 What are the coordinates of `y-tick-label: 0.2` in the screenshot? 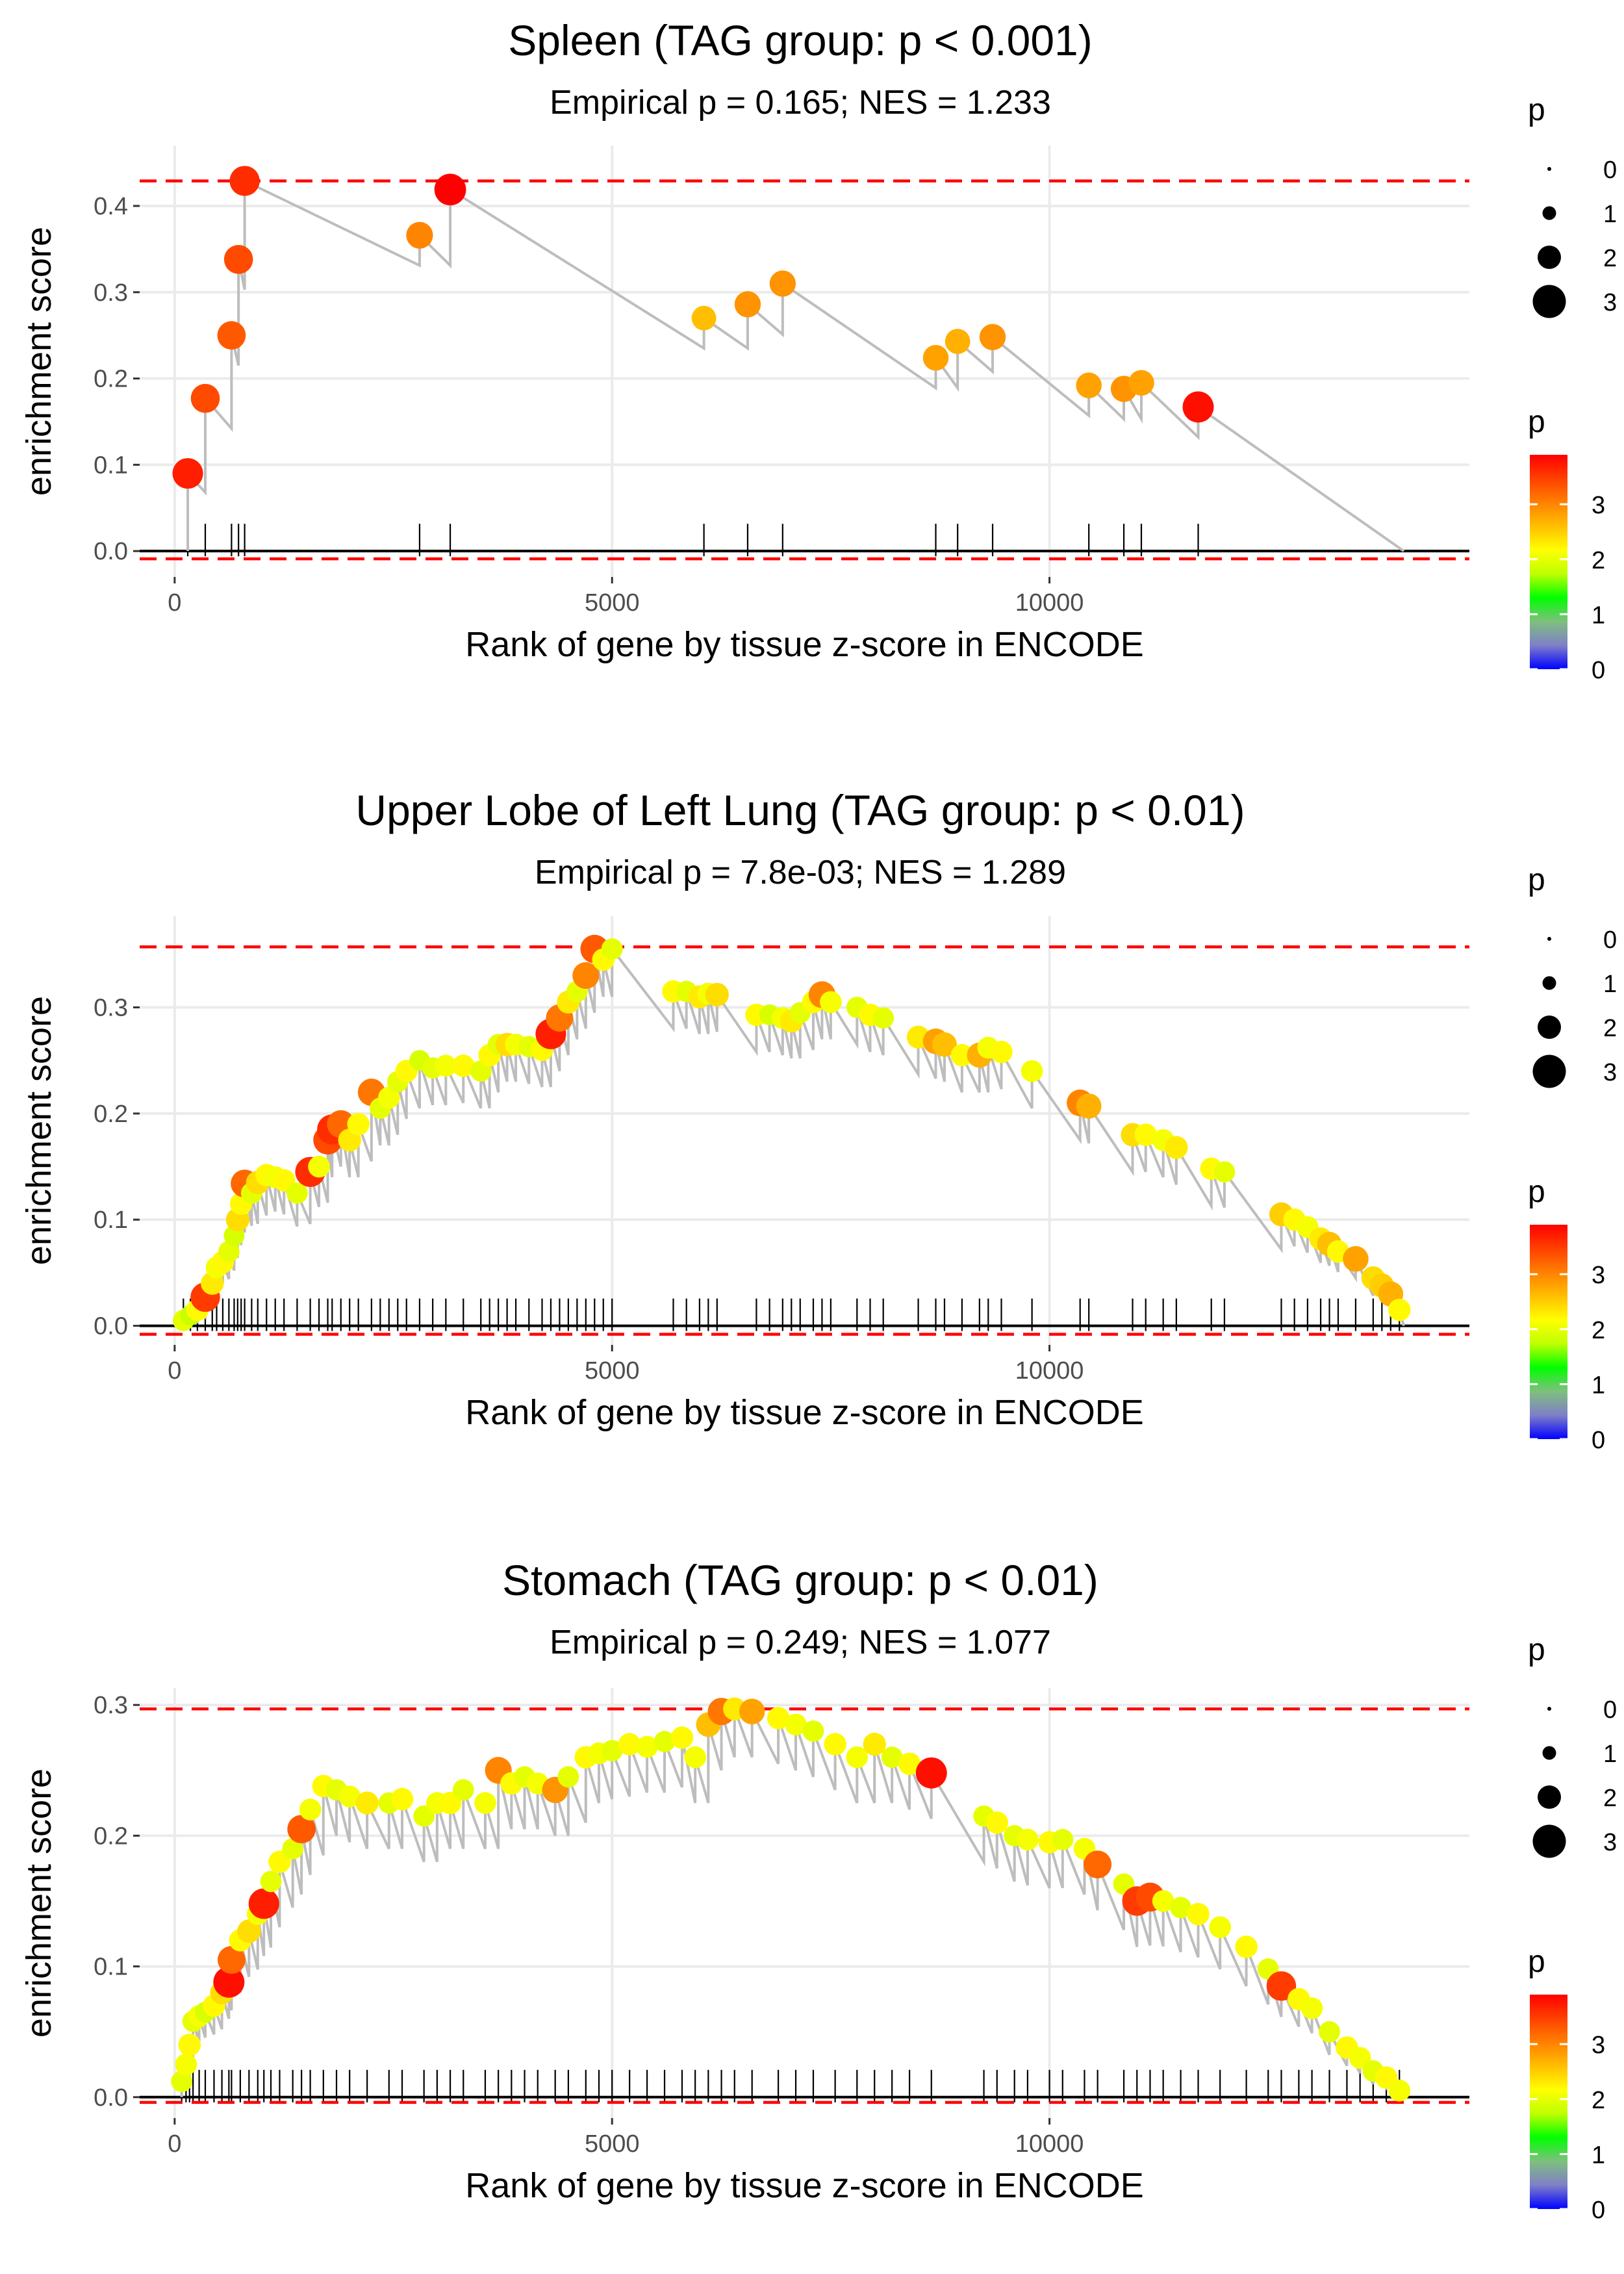 It's located at (111, 379).